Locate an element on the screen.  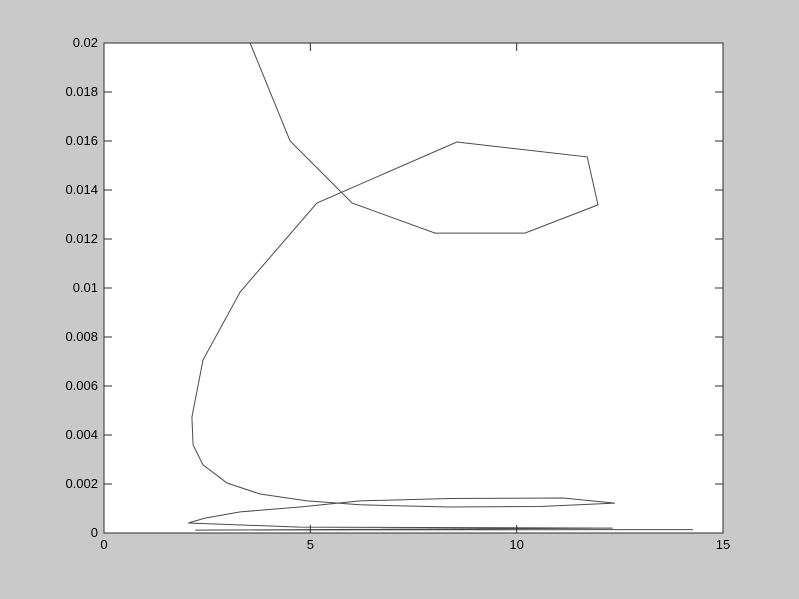
y-tick-label: 0.006 is located at coordinates (81, 385).